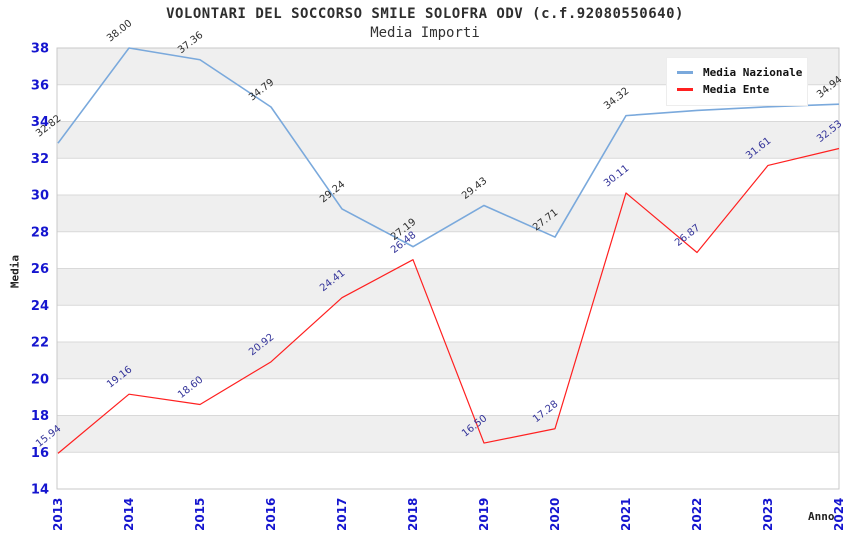 This screenshot has width=850, height=550. What do you see at coordinates (697, 514) in the screenshot?
I see `x-tick-label: 2022` at bounding box center [697, 514].